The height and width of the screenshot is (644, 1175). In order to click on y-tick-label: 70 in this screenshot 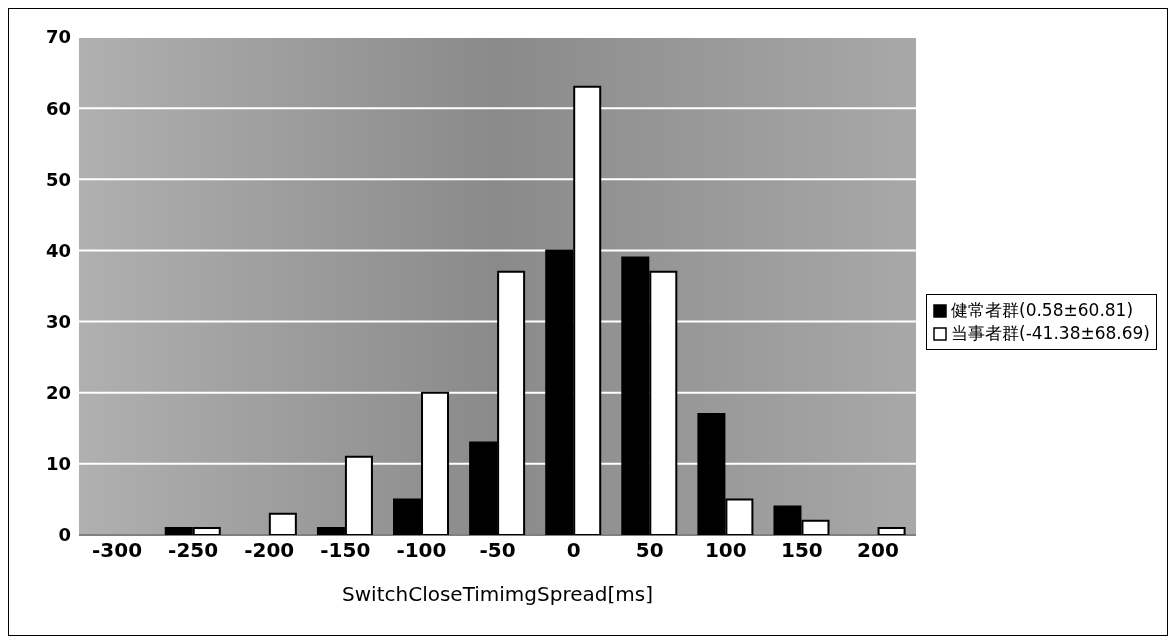, I will do `click(58, 37)`.